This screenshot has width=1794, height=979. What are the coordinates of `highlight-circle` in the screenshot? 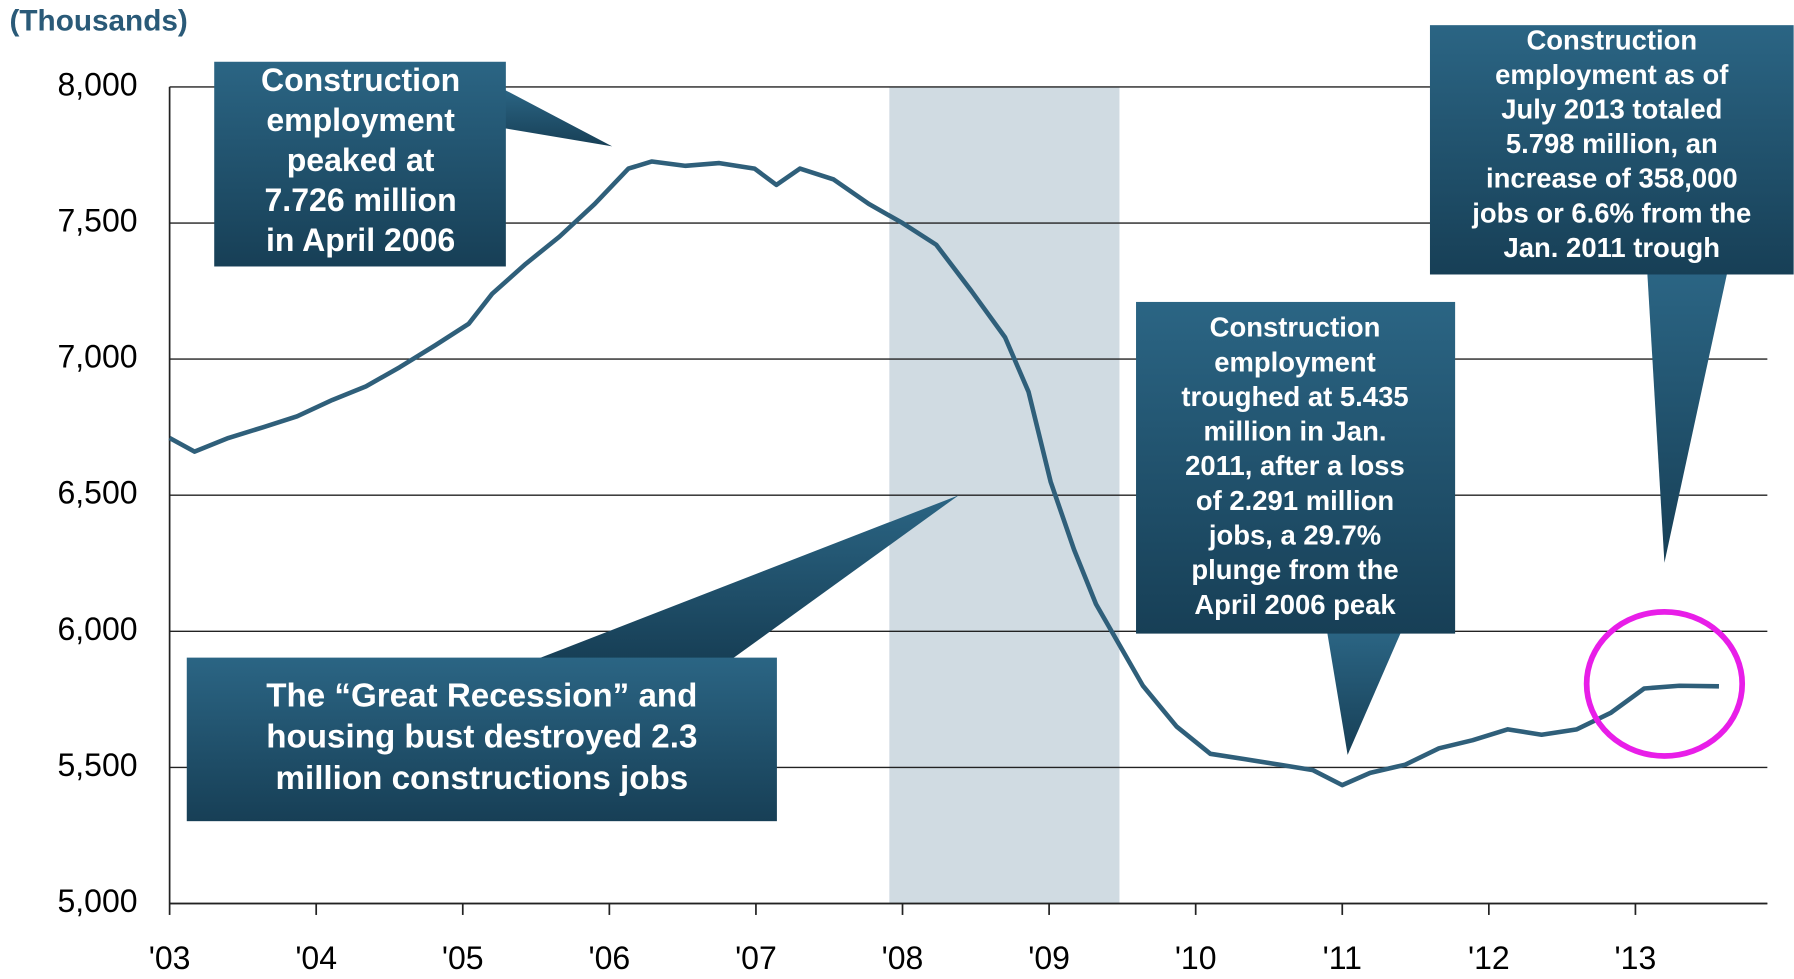 It's located at (1664, 684).